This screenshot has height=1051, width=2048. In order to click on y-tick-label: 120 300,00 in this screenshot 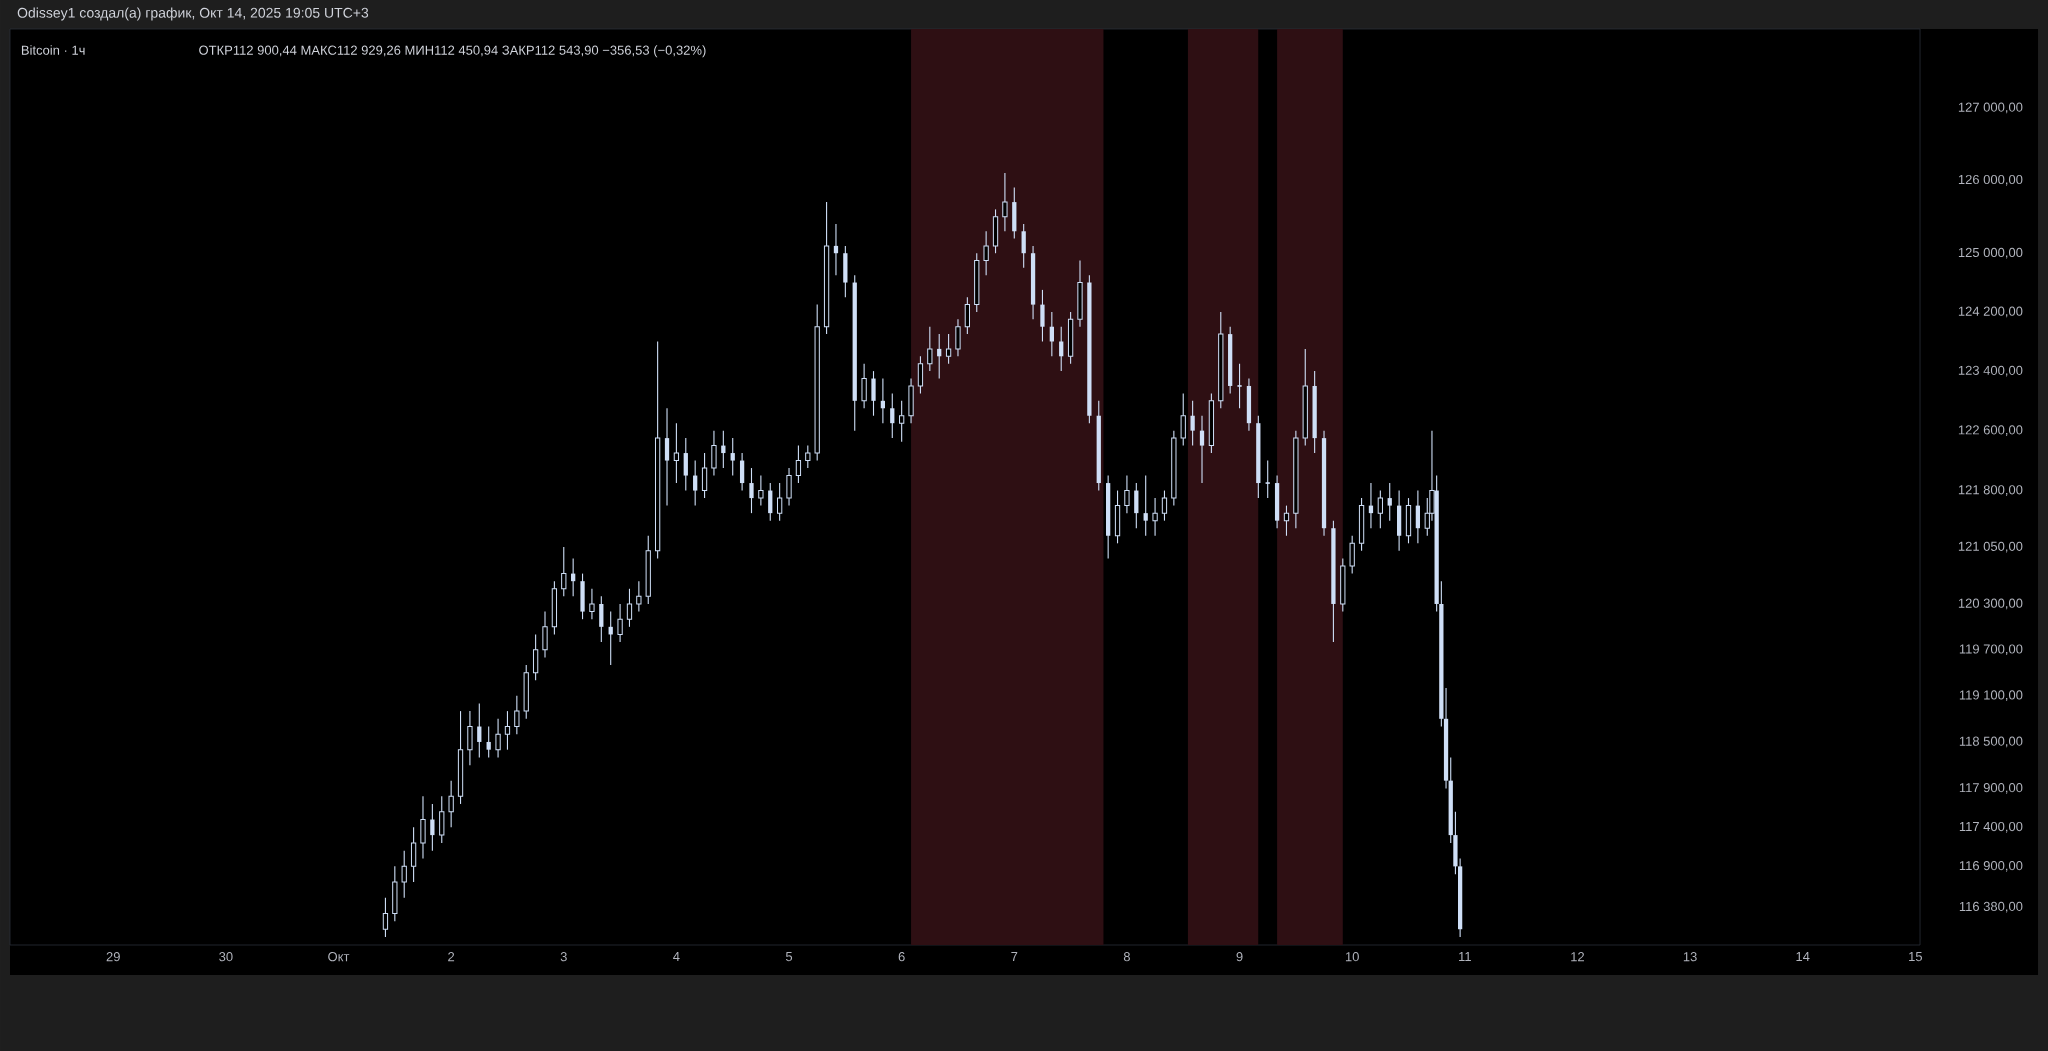, I will do `click(1990, 604)`.